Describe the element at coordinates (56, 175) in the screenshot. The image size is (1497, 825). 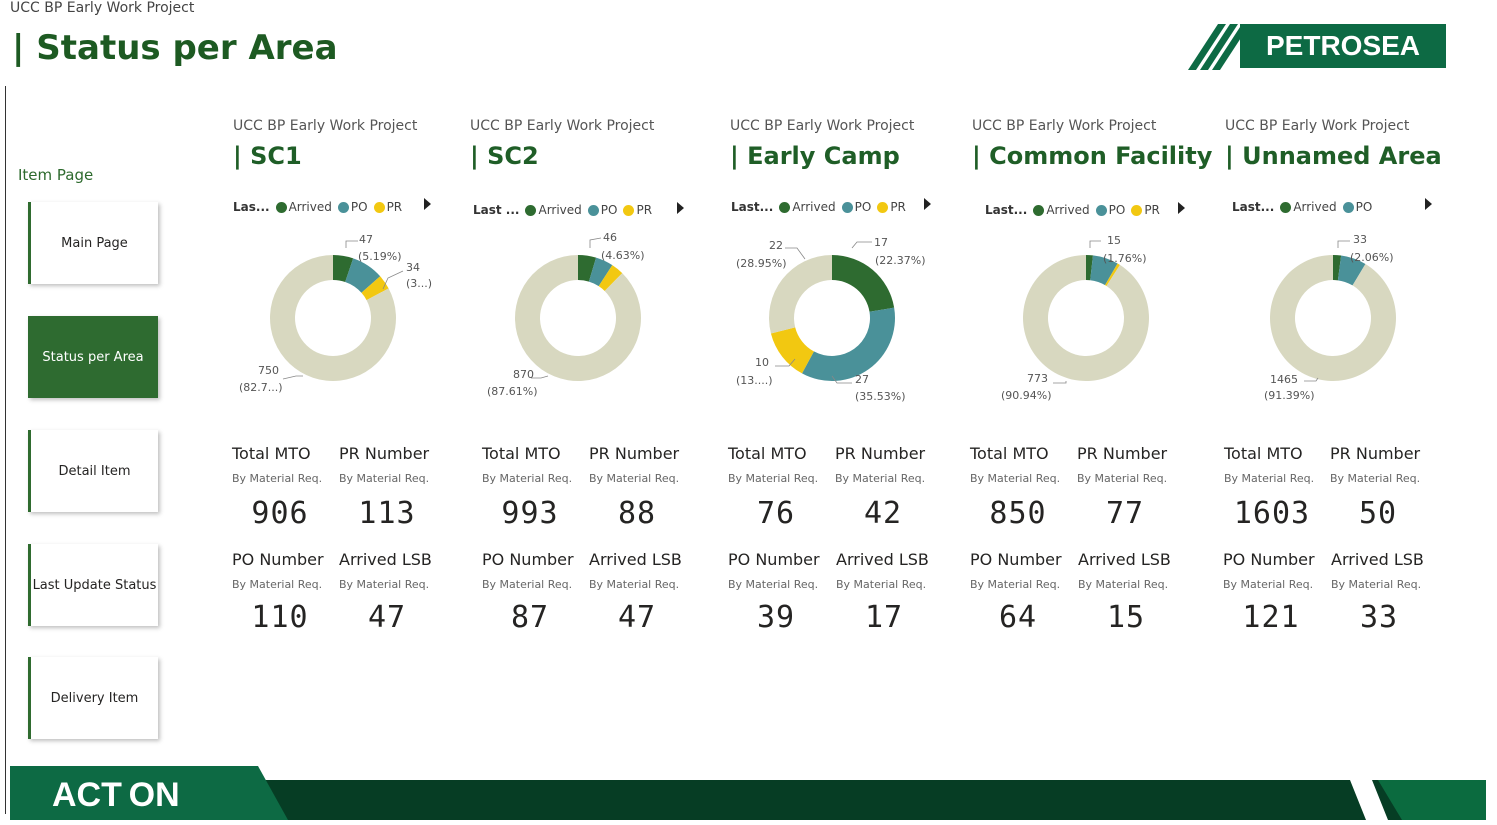
I see `nav-title: Item Page` at that location.